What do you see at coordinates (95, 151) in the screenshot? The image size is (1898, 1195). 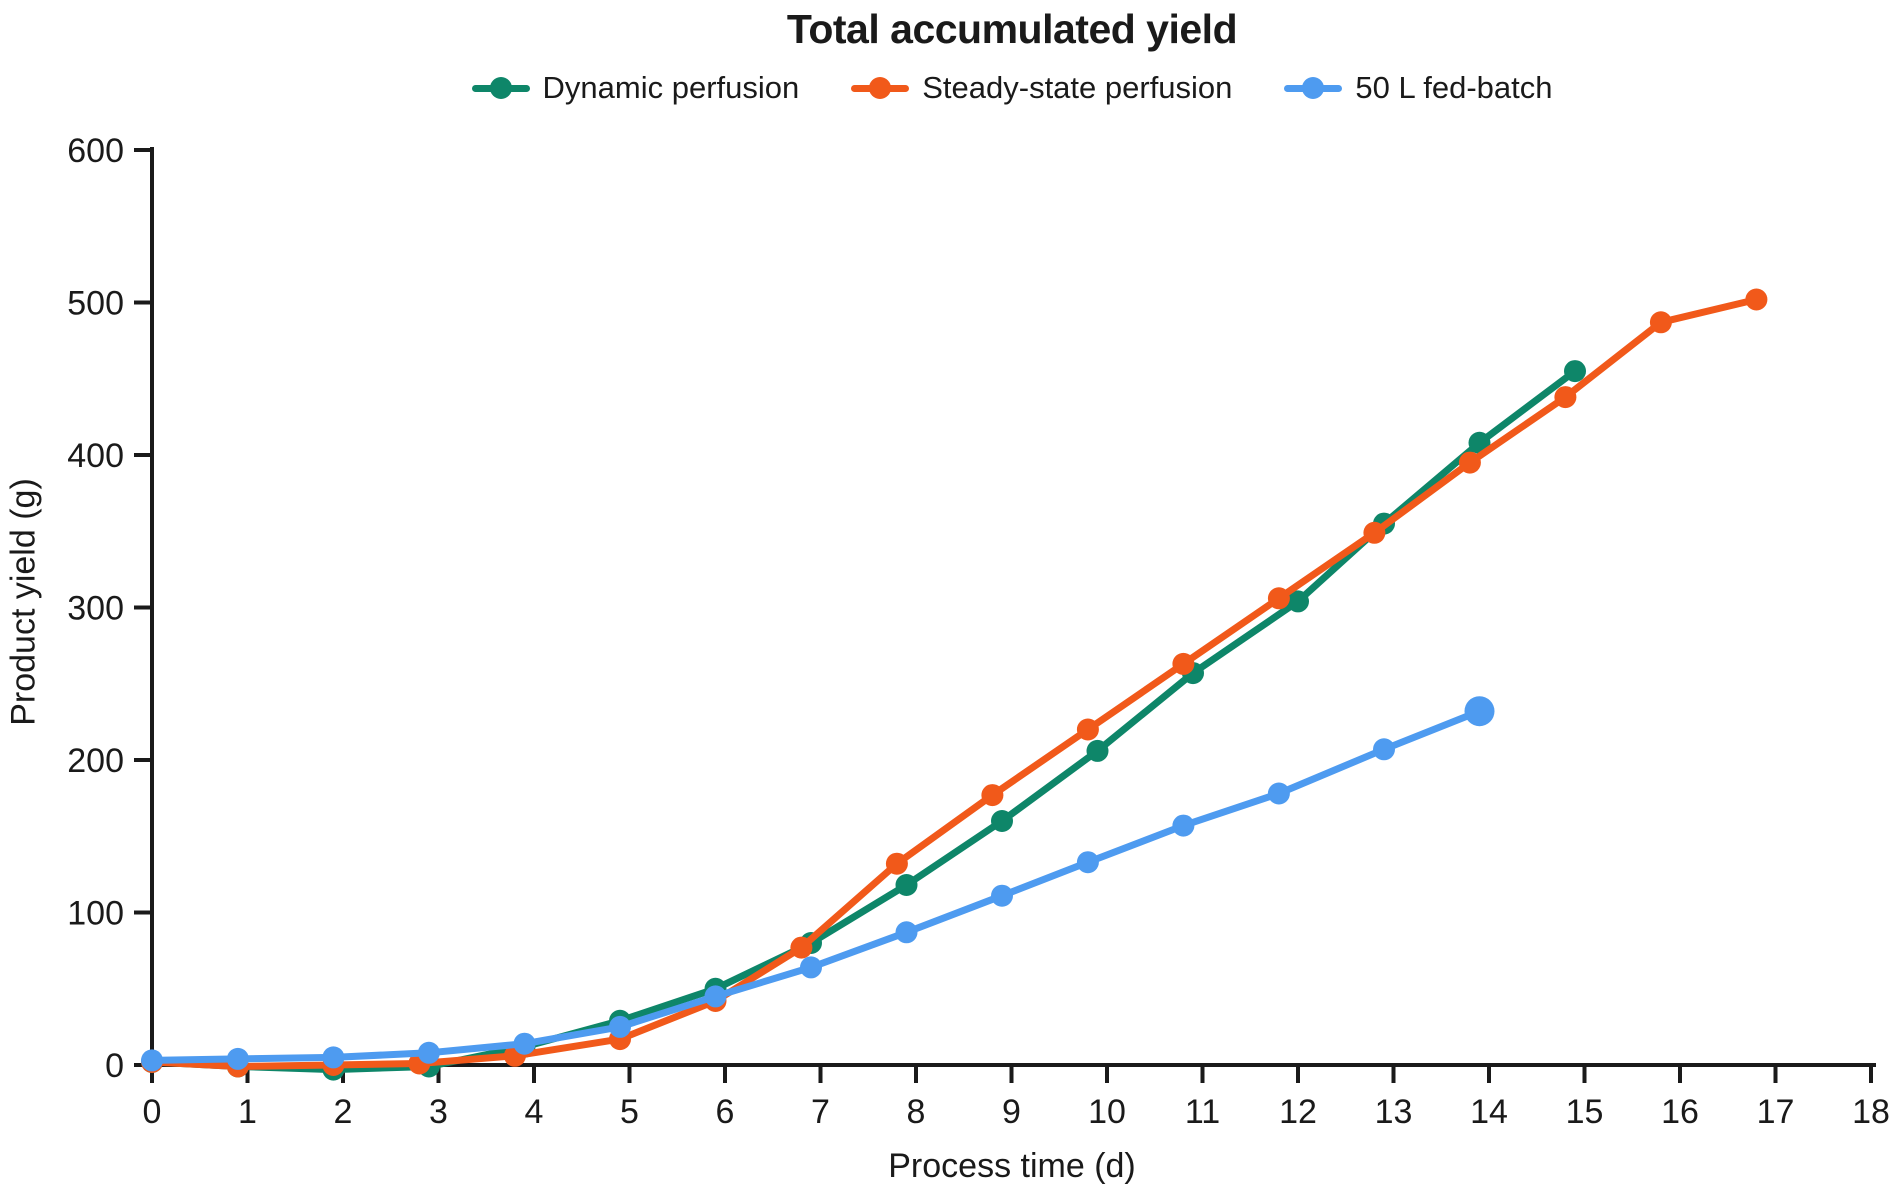 I see `y-tick-label: 600` at bounding box center [95, 151].